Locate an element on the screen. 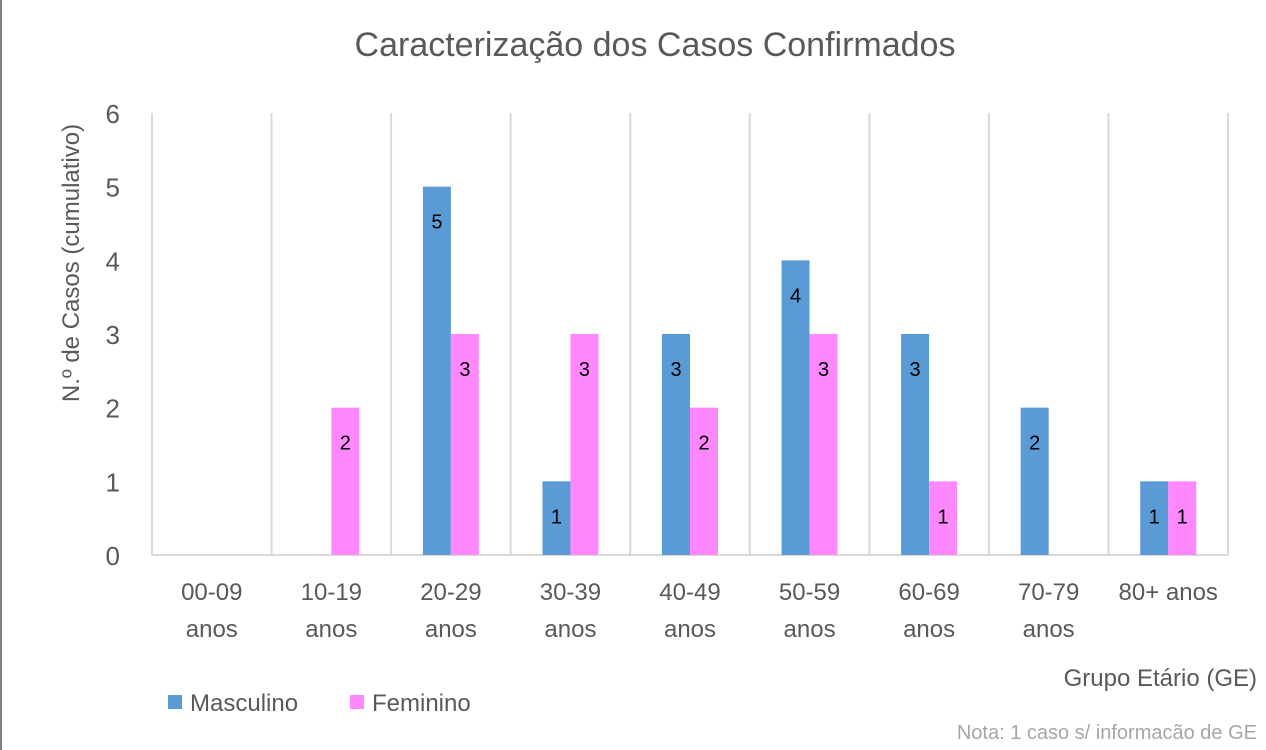  y-axis-ticks: 0 1 2 3 4 5 6 is located at coordinates (113, 335).